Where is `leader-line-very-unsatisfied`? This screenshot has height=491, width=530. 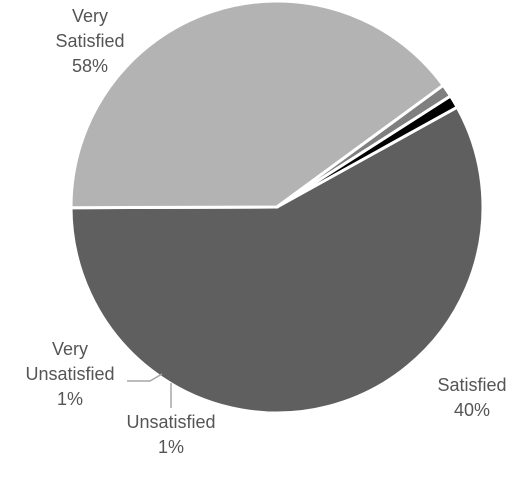 leader-line-very-unsatisfied is located at coordinates (145, 377).